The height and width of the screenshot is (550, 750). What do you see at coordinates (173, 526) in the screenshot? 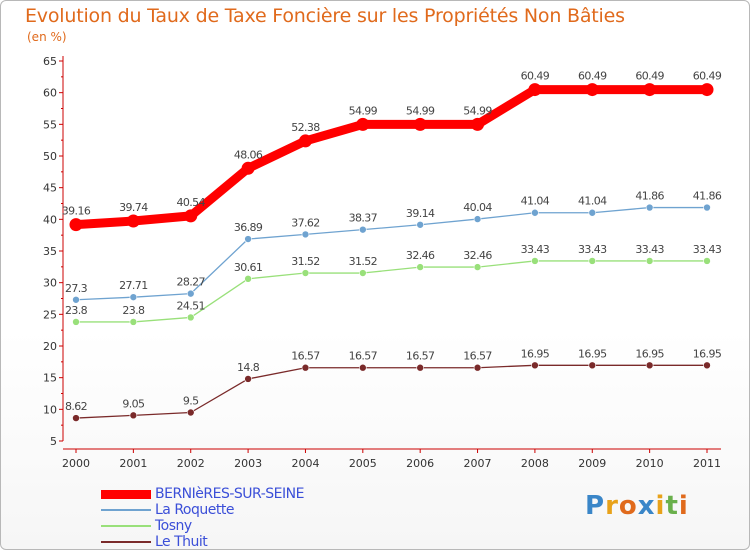
I see `legend-label: Tosny` at bounding box center [173, 526].